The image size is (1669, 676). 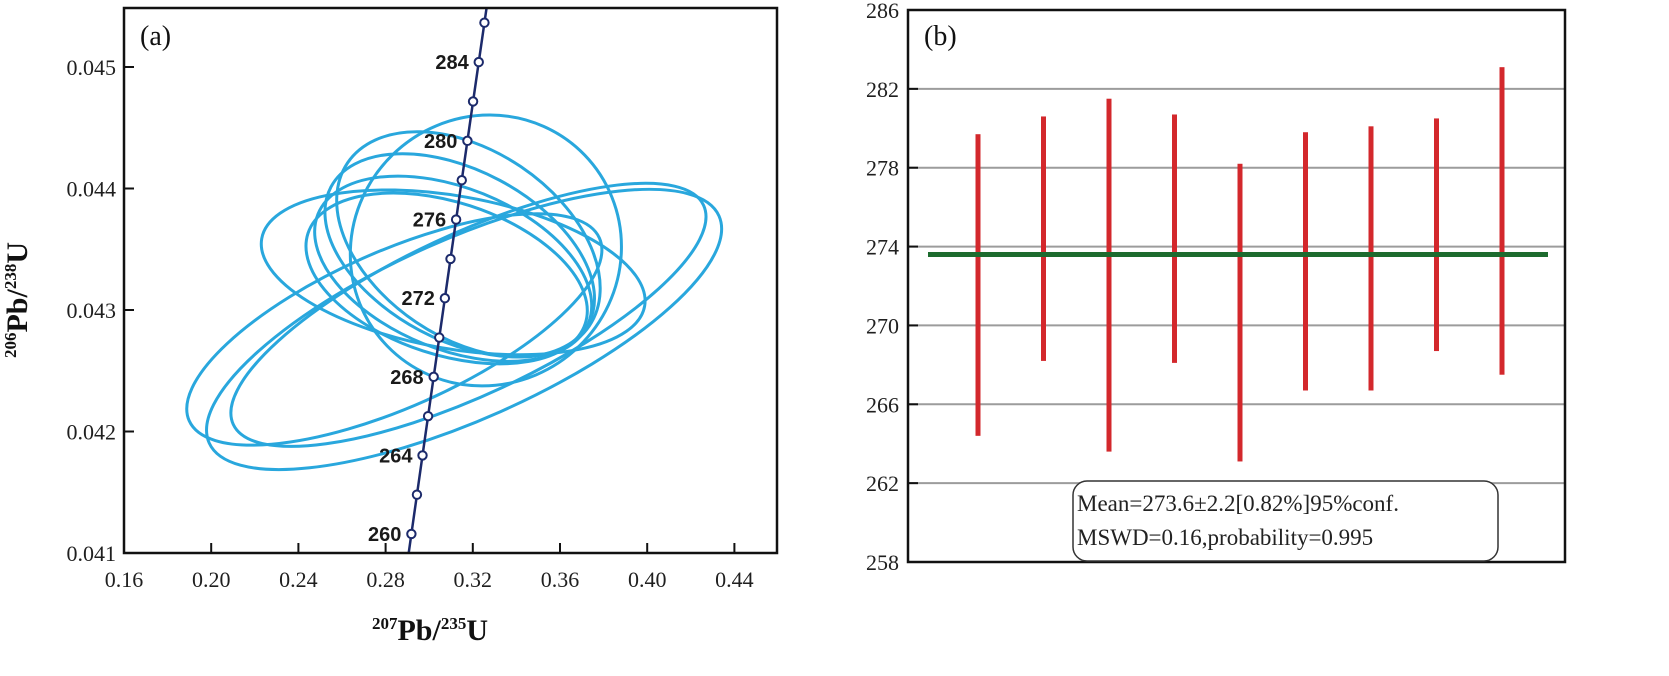 What do you see at coordinates (882, 168) in the screenshot?
I see `y-tick-label: 278` at bounding box center [882, 168].